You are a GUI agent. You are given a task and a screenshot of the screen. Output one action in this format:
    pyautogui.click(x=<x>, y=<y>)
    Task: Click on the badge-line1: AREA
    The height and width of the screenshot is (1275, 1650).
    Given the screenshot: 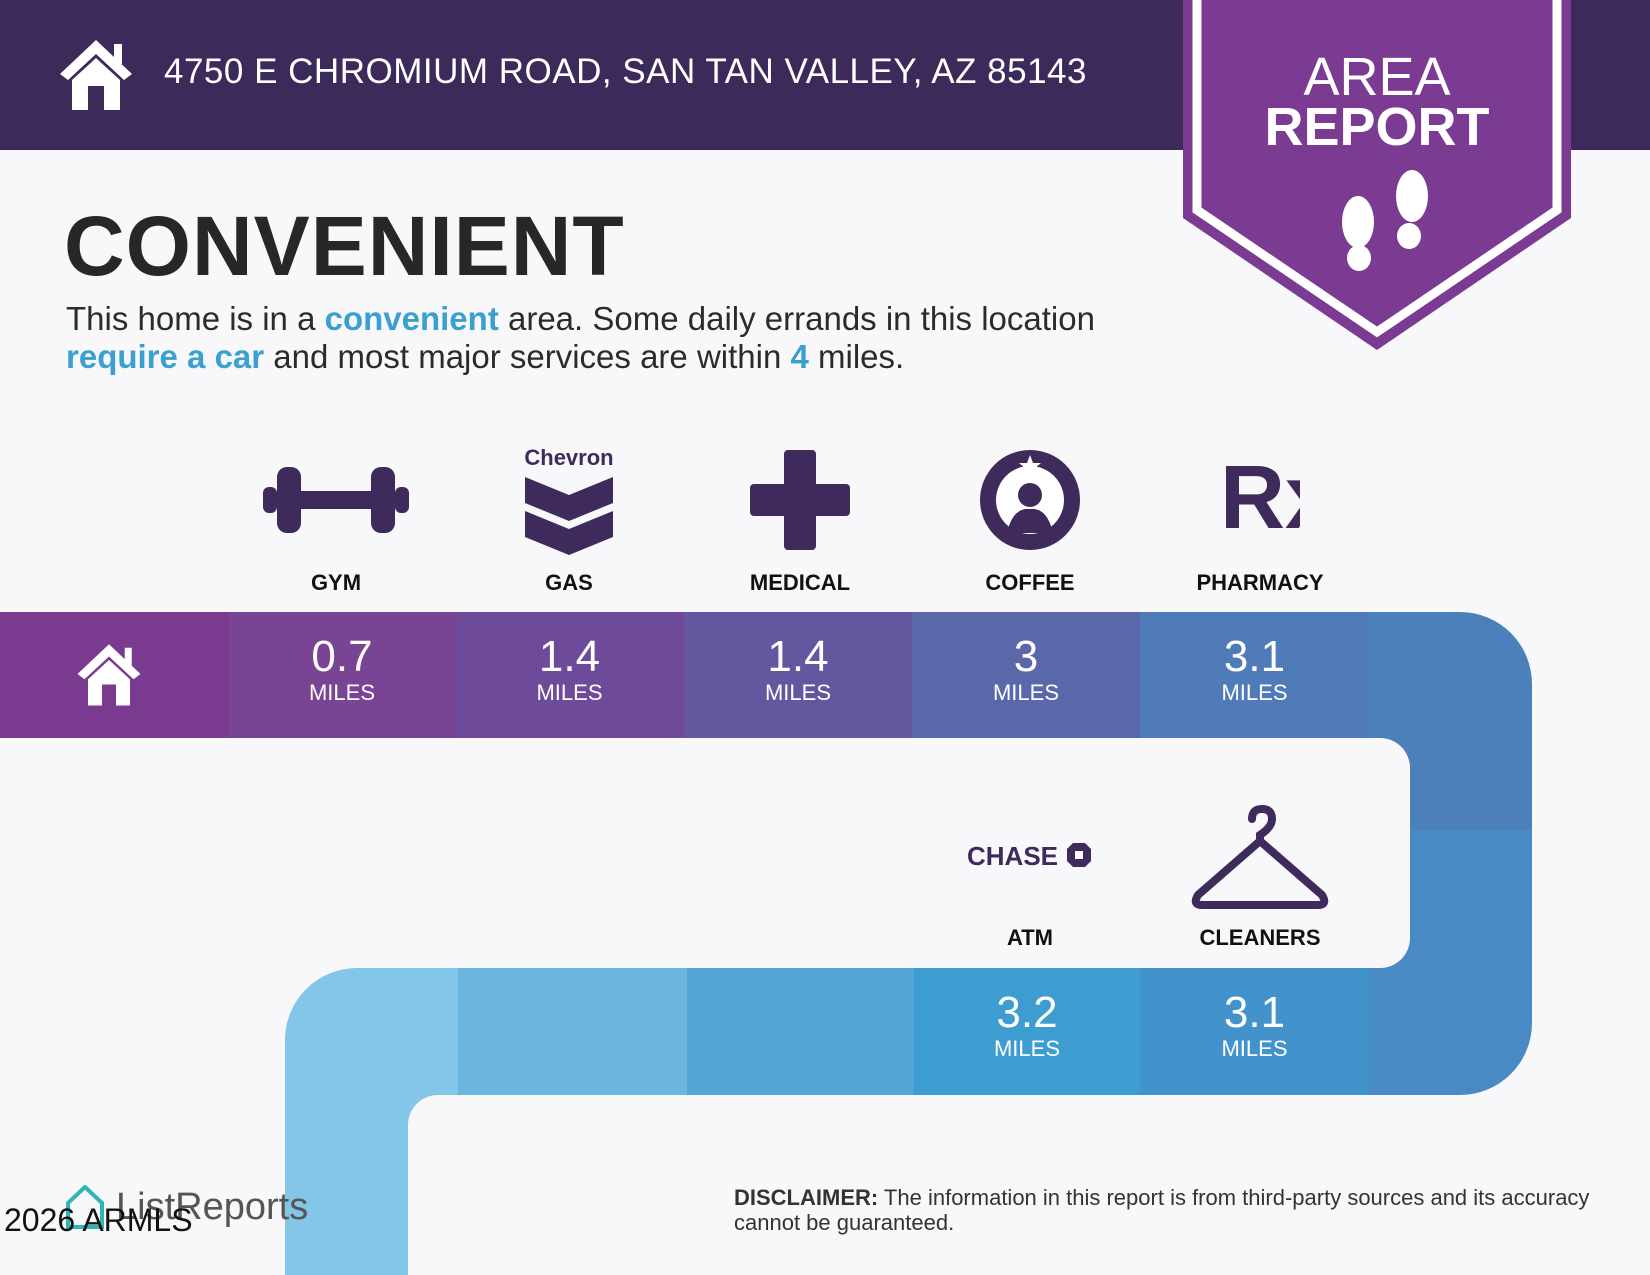 What is the action you would take?
    pyautogui.click(x=1377, y=77)
    